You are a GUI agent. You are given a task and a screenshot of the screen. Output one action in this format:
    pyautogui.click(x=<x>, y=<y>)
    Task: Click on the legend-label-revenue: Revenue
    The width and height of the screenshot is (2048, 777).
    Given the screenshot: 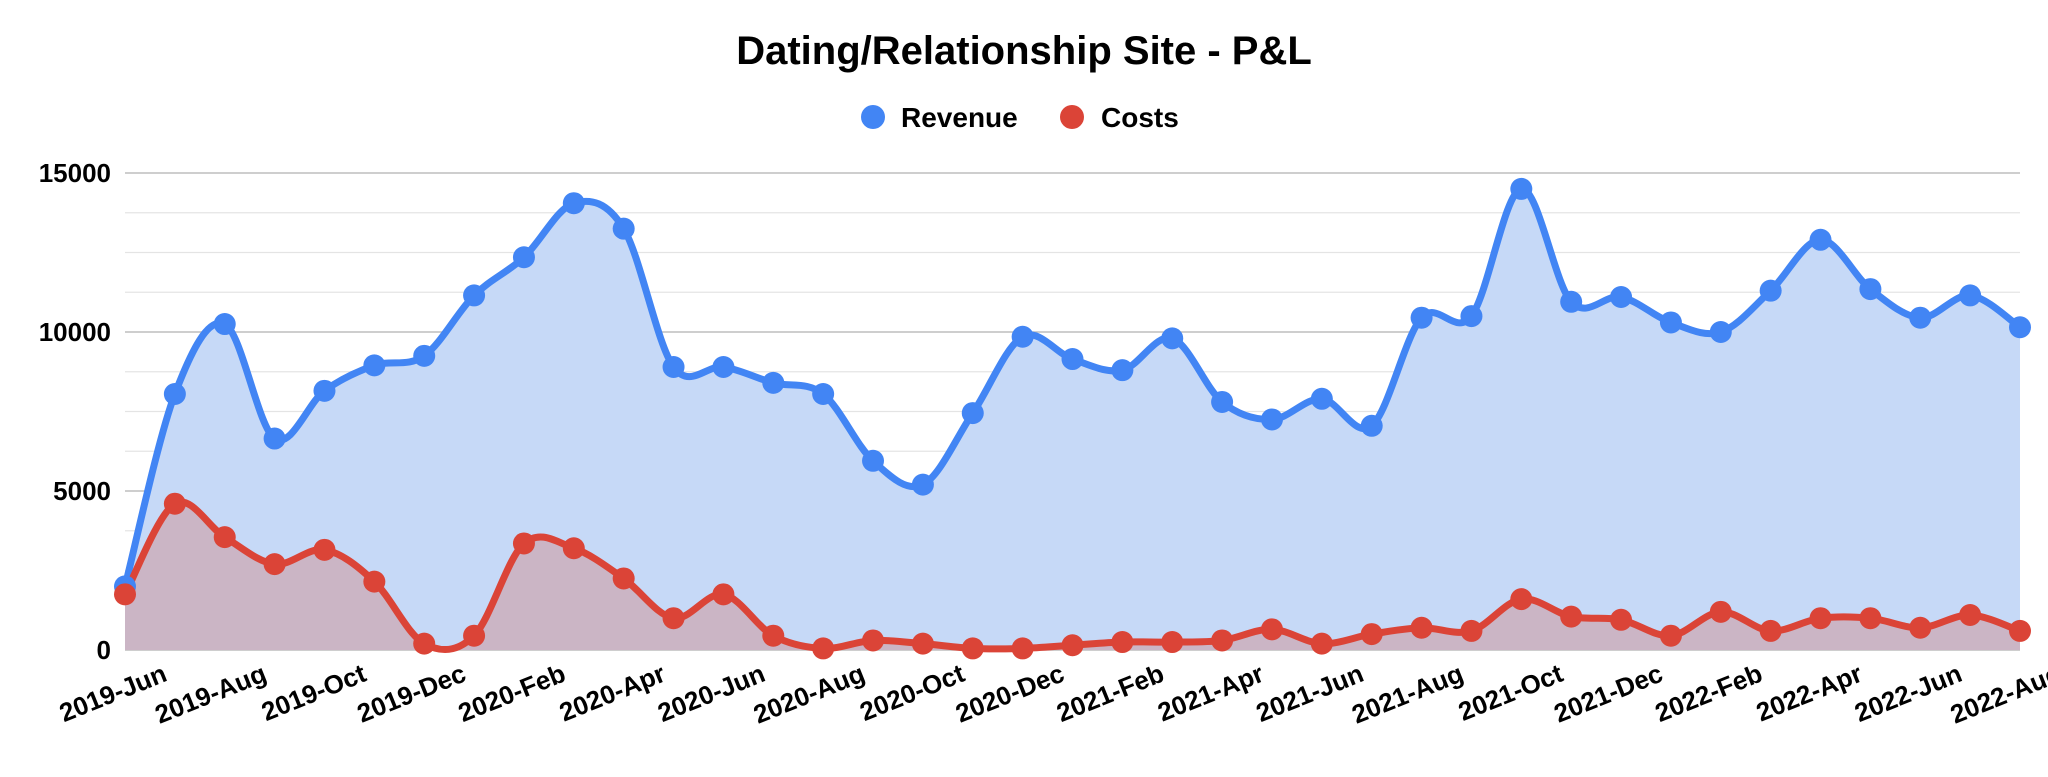 What is the action you would take?
    pyautogui.click(x=959, y=117)
    